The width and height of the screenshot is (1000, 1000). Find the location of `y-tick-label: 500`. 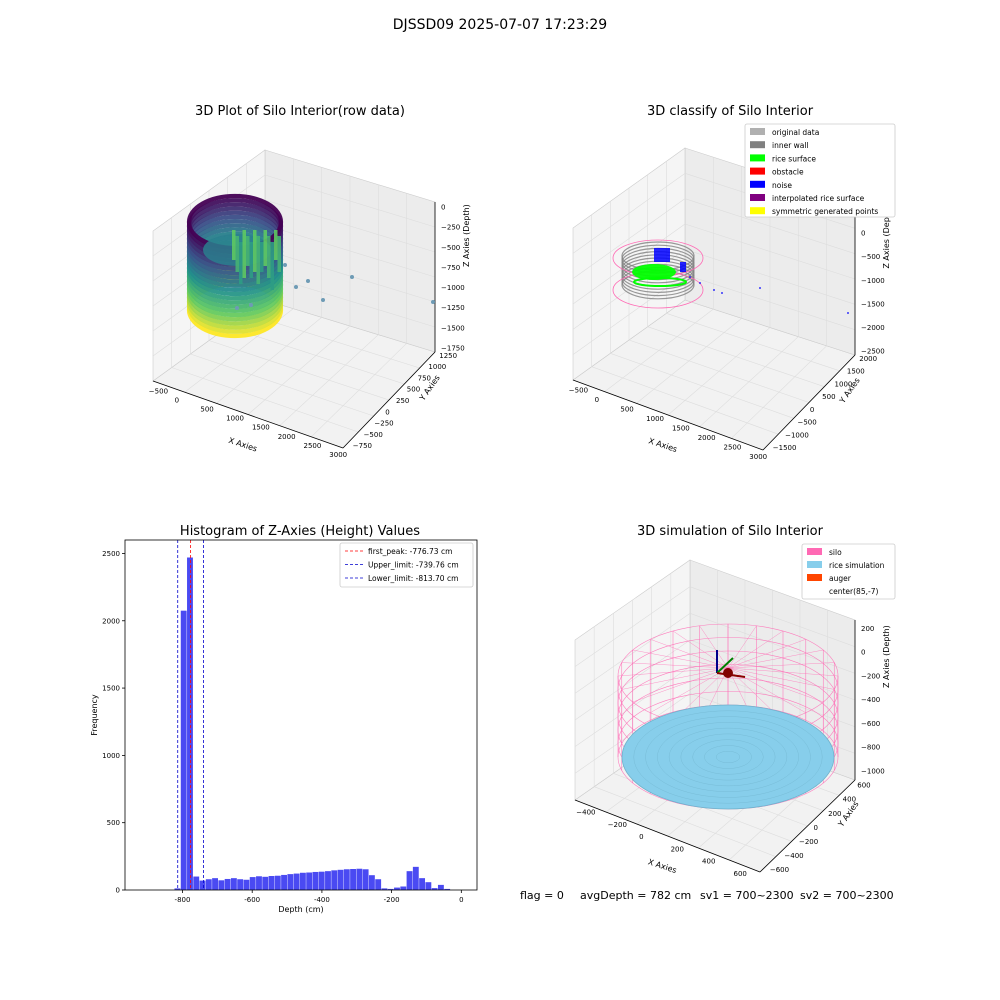

y-tick-label: 500 is located at coordinates (413, 390).